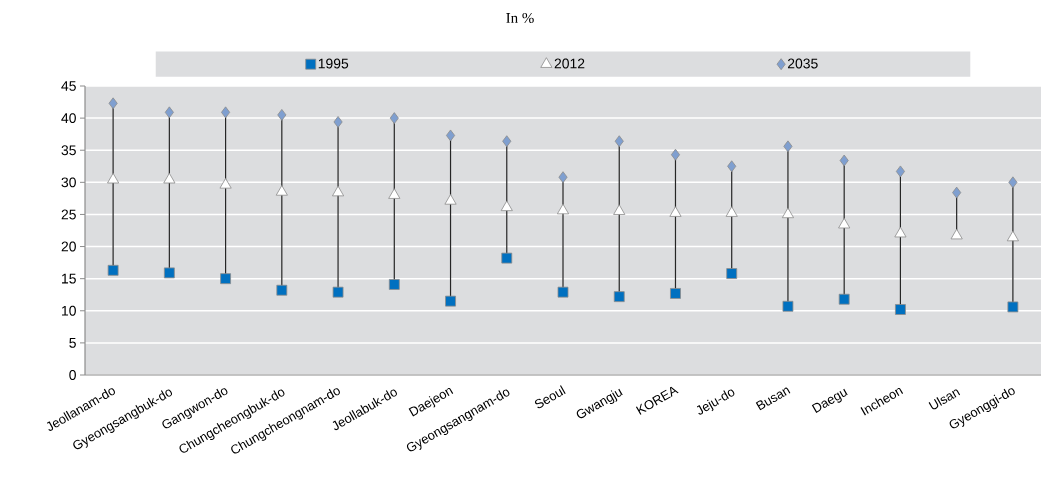  What do you see at coordinates (802, 63) in the screenshot?
I see `legend-label: 2035` at bounding box center [802, 63].